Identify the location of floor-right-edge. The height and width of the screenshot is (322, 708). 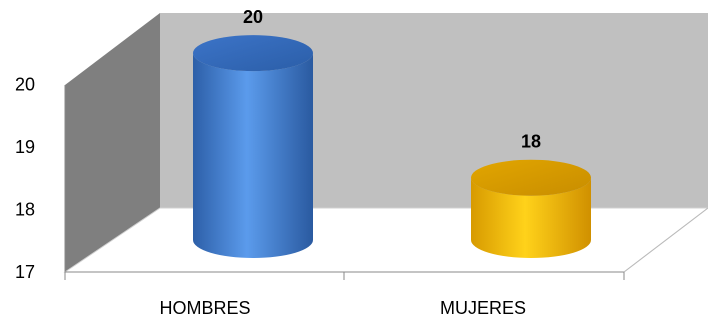
(665, 240).